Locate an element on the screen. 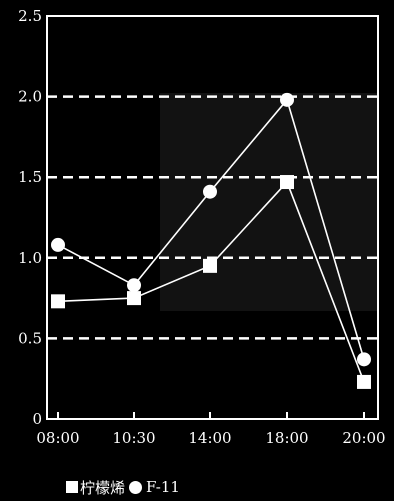 Image resolution: width=394 pixels, height=501 pixels. legend-label-series-1: F-11 is located at coordinates (163, 487).